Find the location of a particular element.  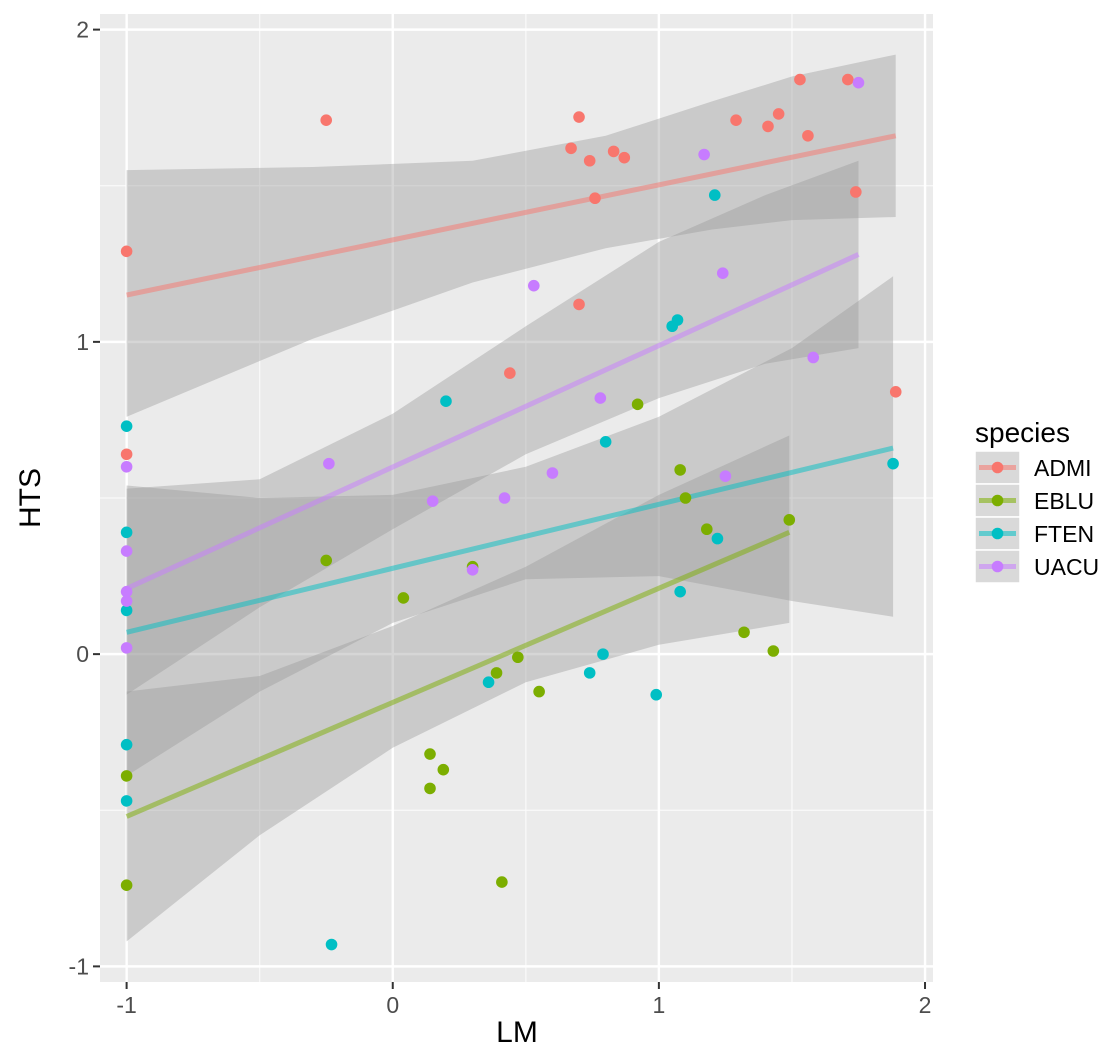

fit-line-ften is located at coordinates (510, 540).